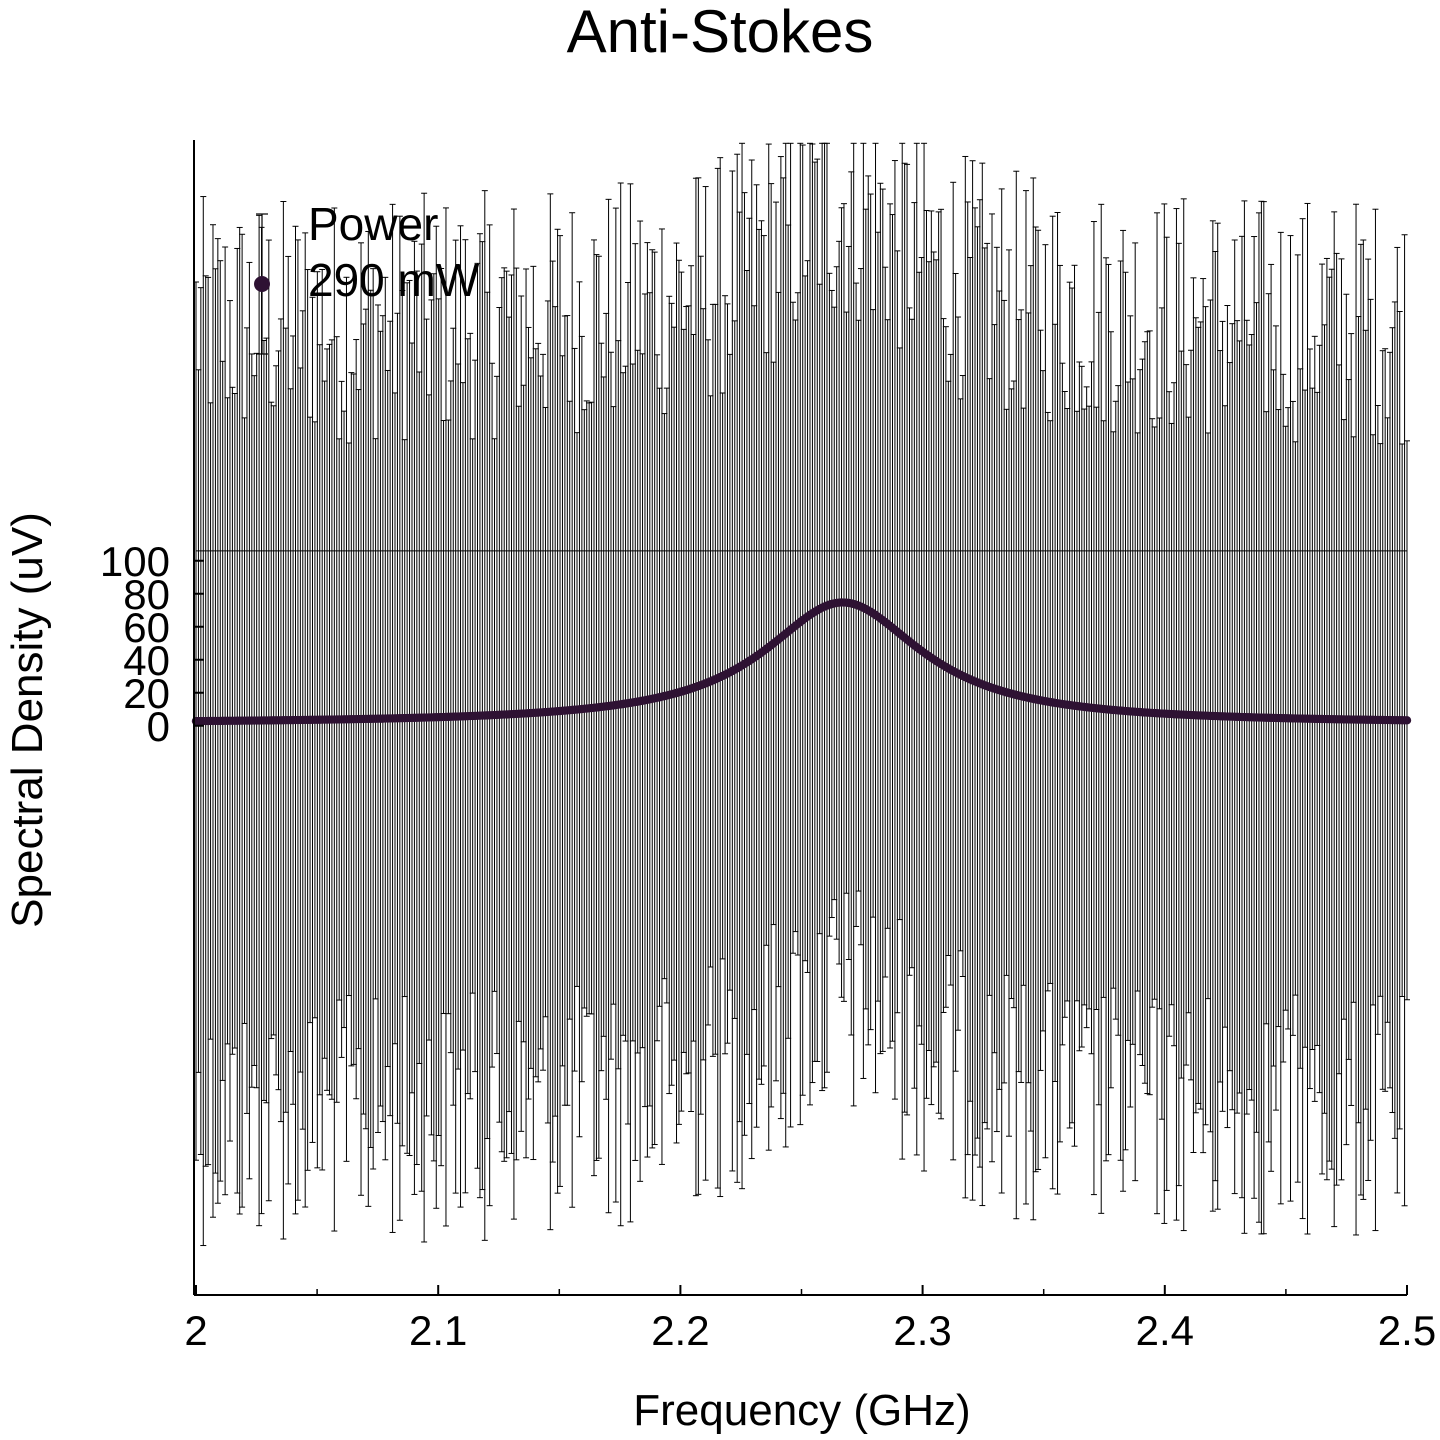 The width and height of the screenshot is (1440, 1440). I want to click on y-tick-label: 0, so click(158, 726).